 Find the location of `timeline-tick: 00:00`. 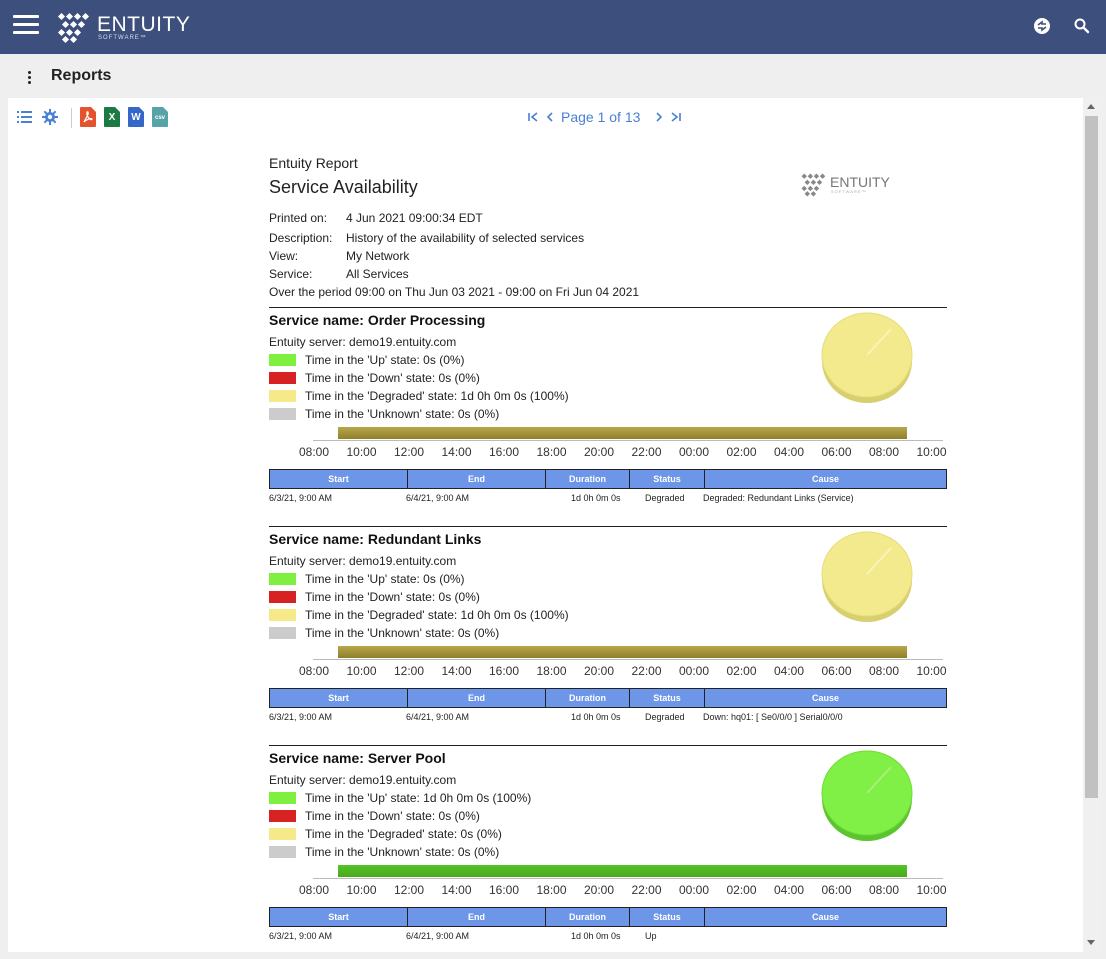

timeline-tick: 00:00 is located at coordinates (694, 890).